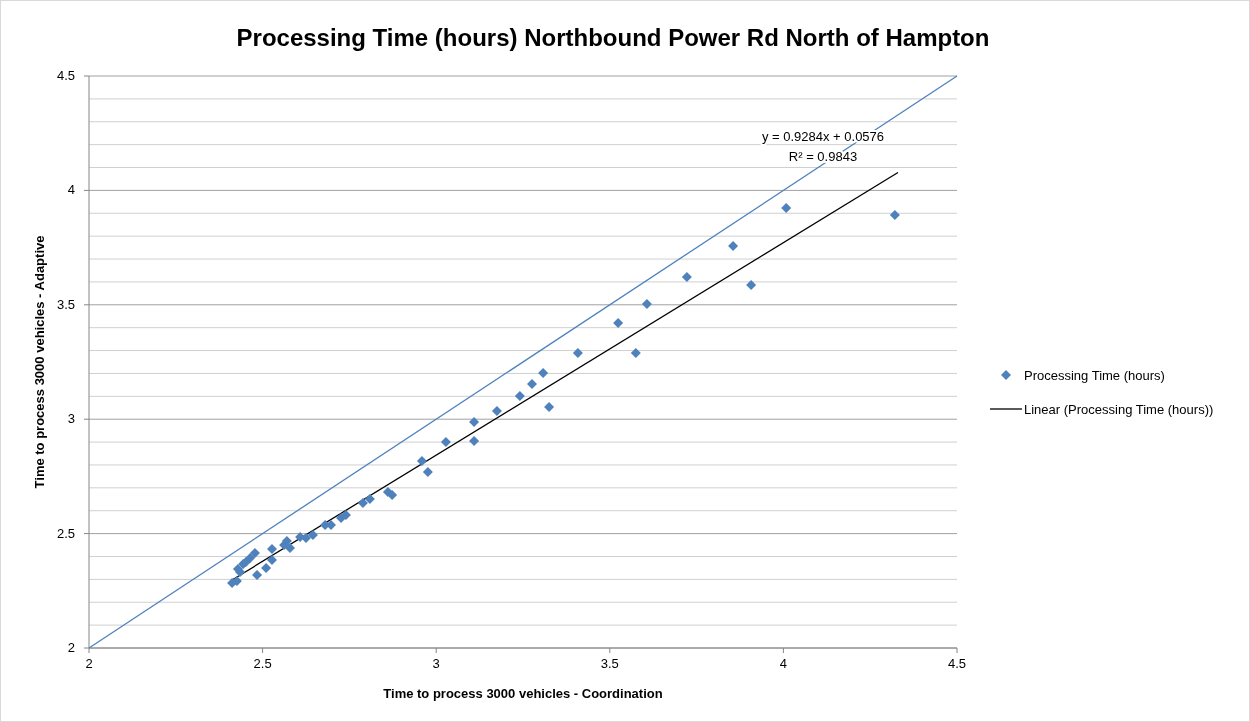 The width and height of the screenshot is (1250, 722). Describe the element at coordinates (65, 533) in the screenshot. I see `y-tick-label: 2.5` at that location.